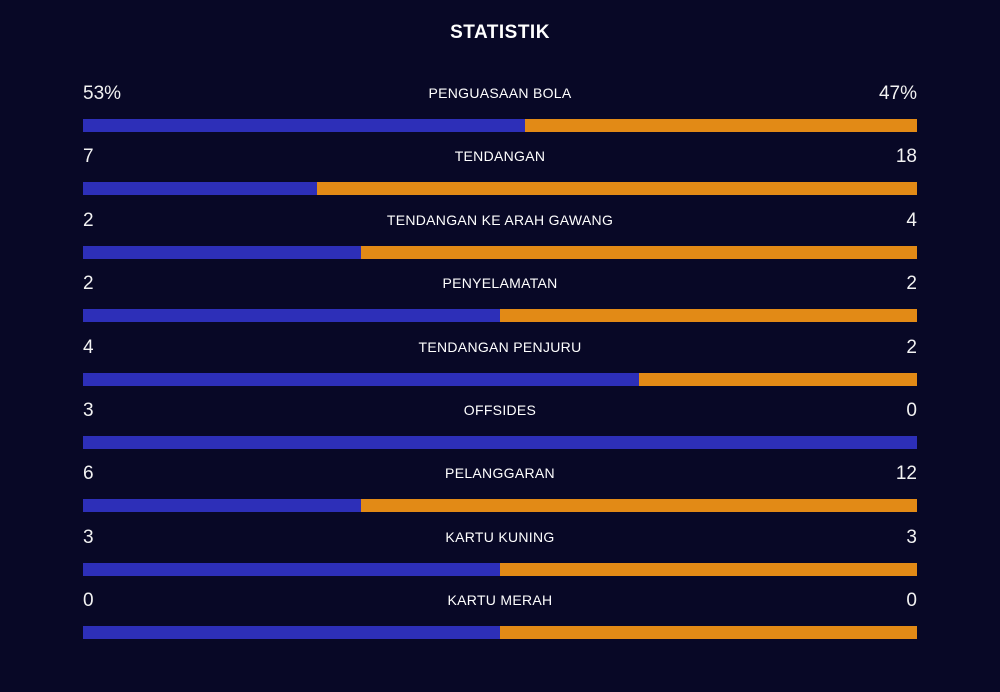 Image resolution: width=1000 pixels, height=692 pixels. Describe the element at coordinates (500, 172) in the screenshot. I see `stat-row-shots: 7 TENDANGAN 18` at that location.